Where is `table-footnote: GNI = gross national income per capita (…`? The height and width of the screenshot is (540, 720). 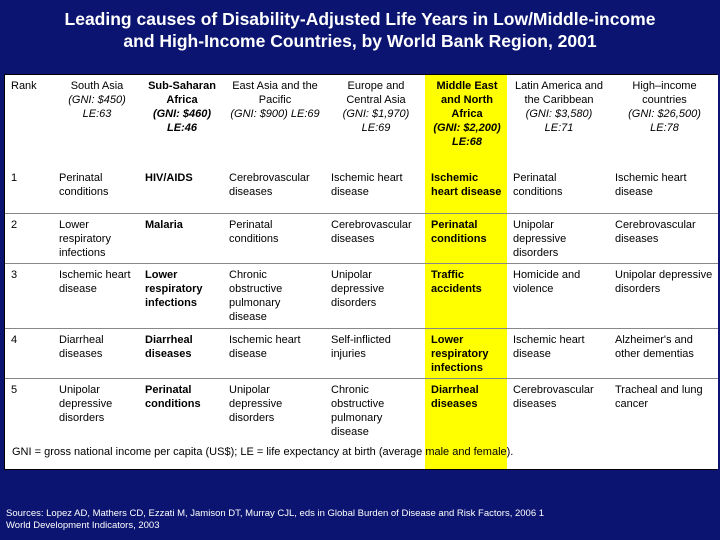 table-footnote: GNI = gross national income per capita (… is located at coordinates (263, 452).